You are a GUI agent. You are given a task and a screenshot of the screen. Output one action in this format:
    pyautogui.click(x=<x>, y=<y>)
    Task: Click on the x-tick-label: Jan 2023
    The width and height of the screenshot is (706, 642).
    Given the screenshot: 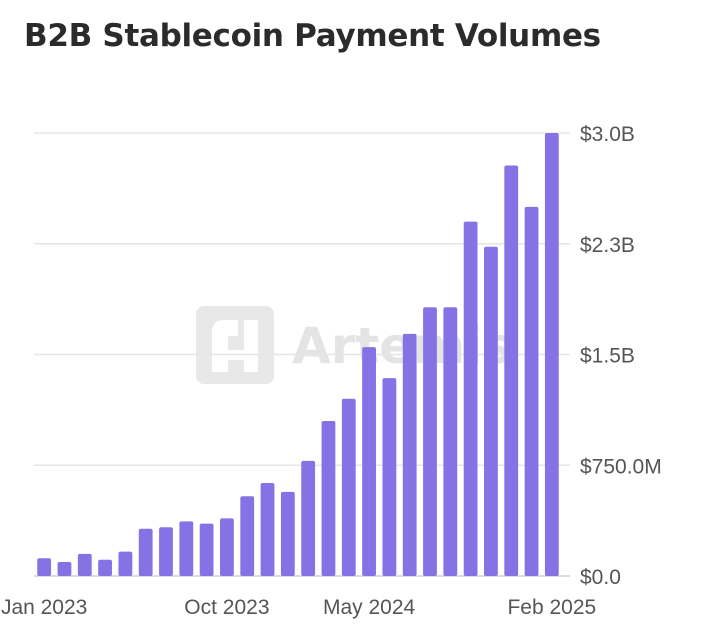 What is the action you would take?
    pyautogui.click(x=44, y=607)
    